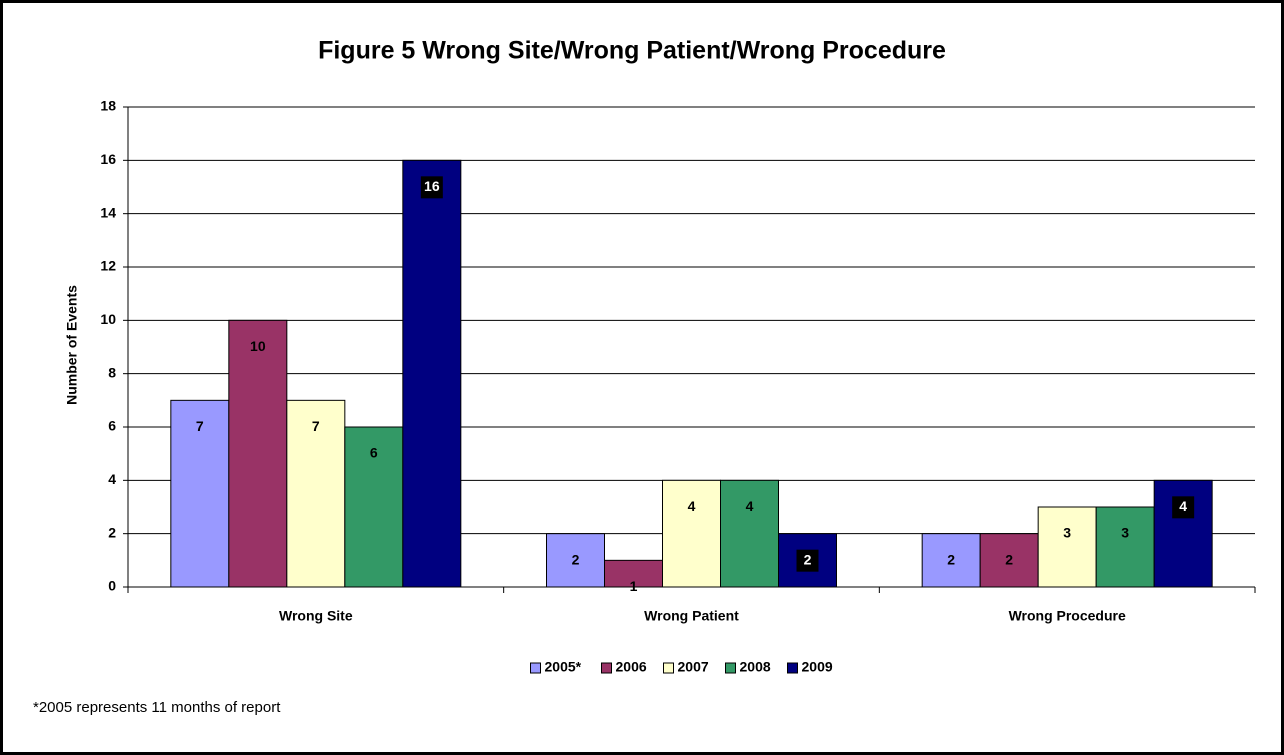 The height and width of the screenshot is (755, 1284). I want to click on x-tick-label: Wrong Patient, so click(691, 616).